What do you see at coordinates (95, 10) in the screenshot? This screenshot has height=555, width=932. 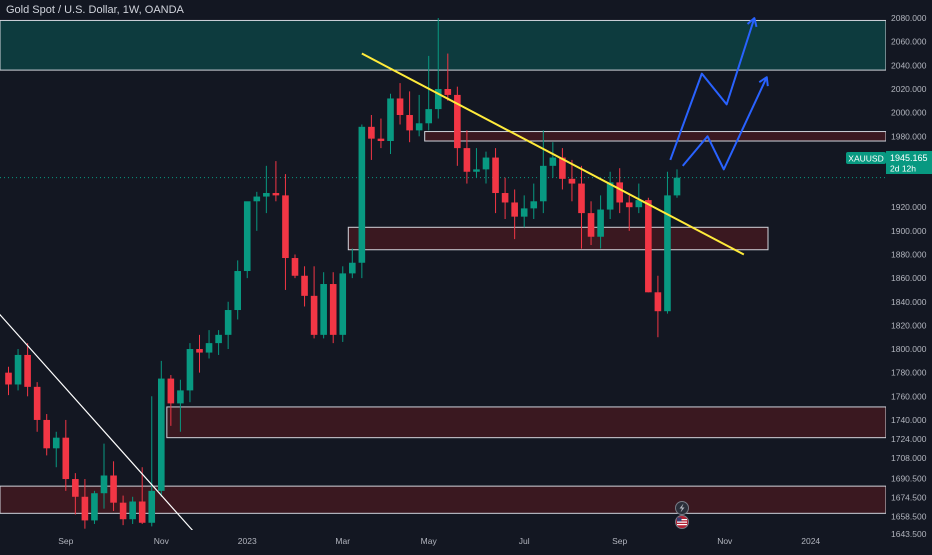 I see `chart-title: Gold Spot / U.S. Dollar, 1W, OANDA` at bounding box center [95, 10].